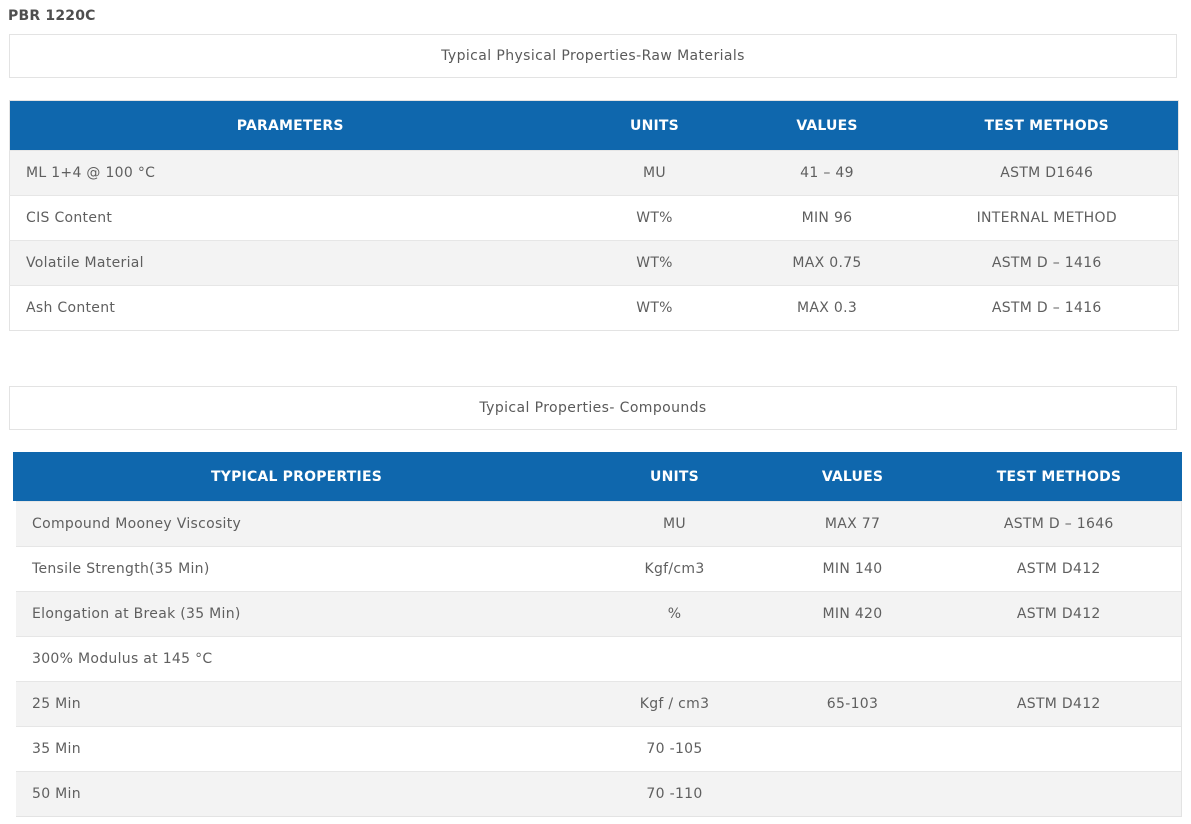  What do you see at coordinates (674, 659) in the screenshot?
I see `units-cell` at bounding box center [674, 659].